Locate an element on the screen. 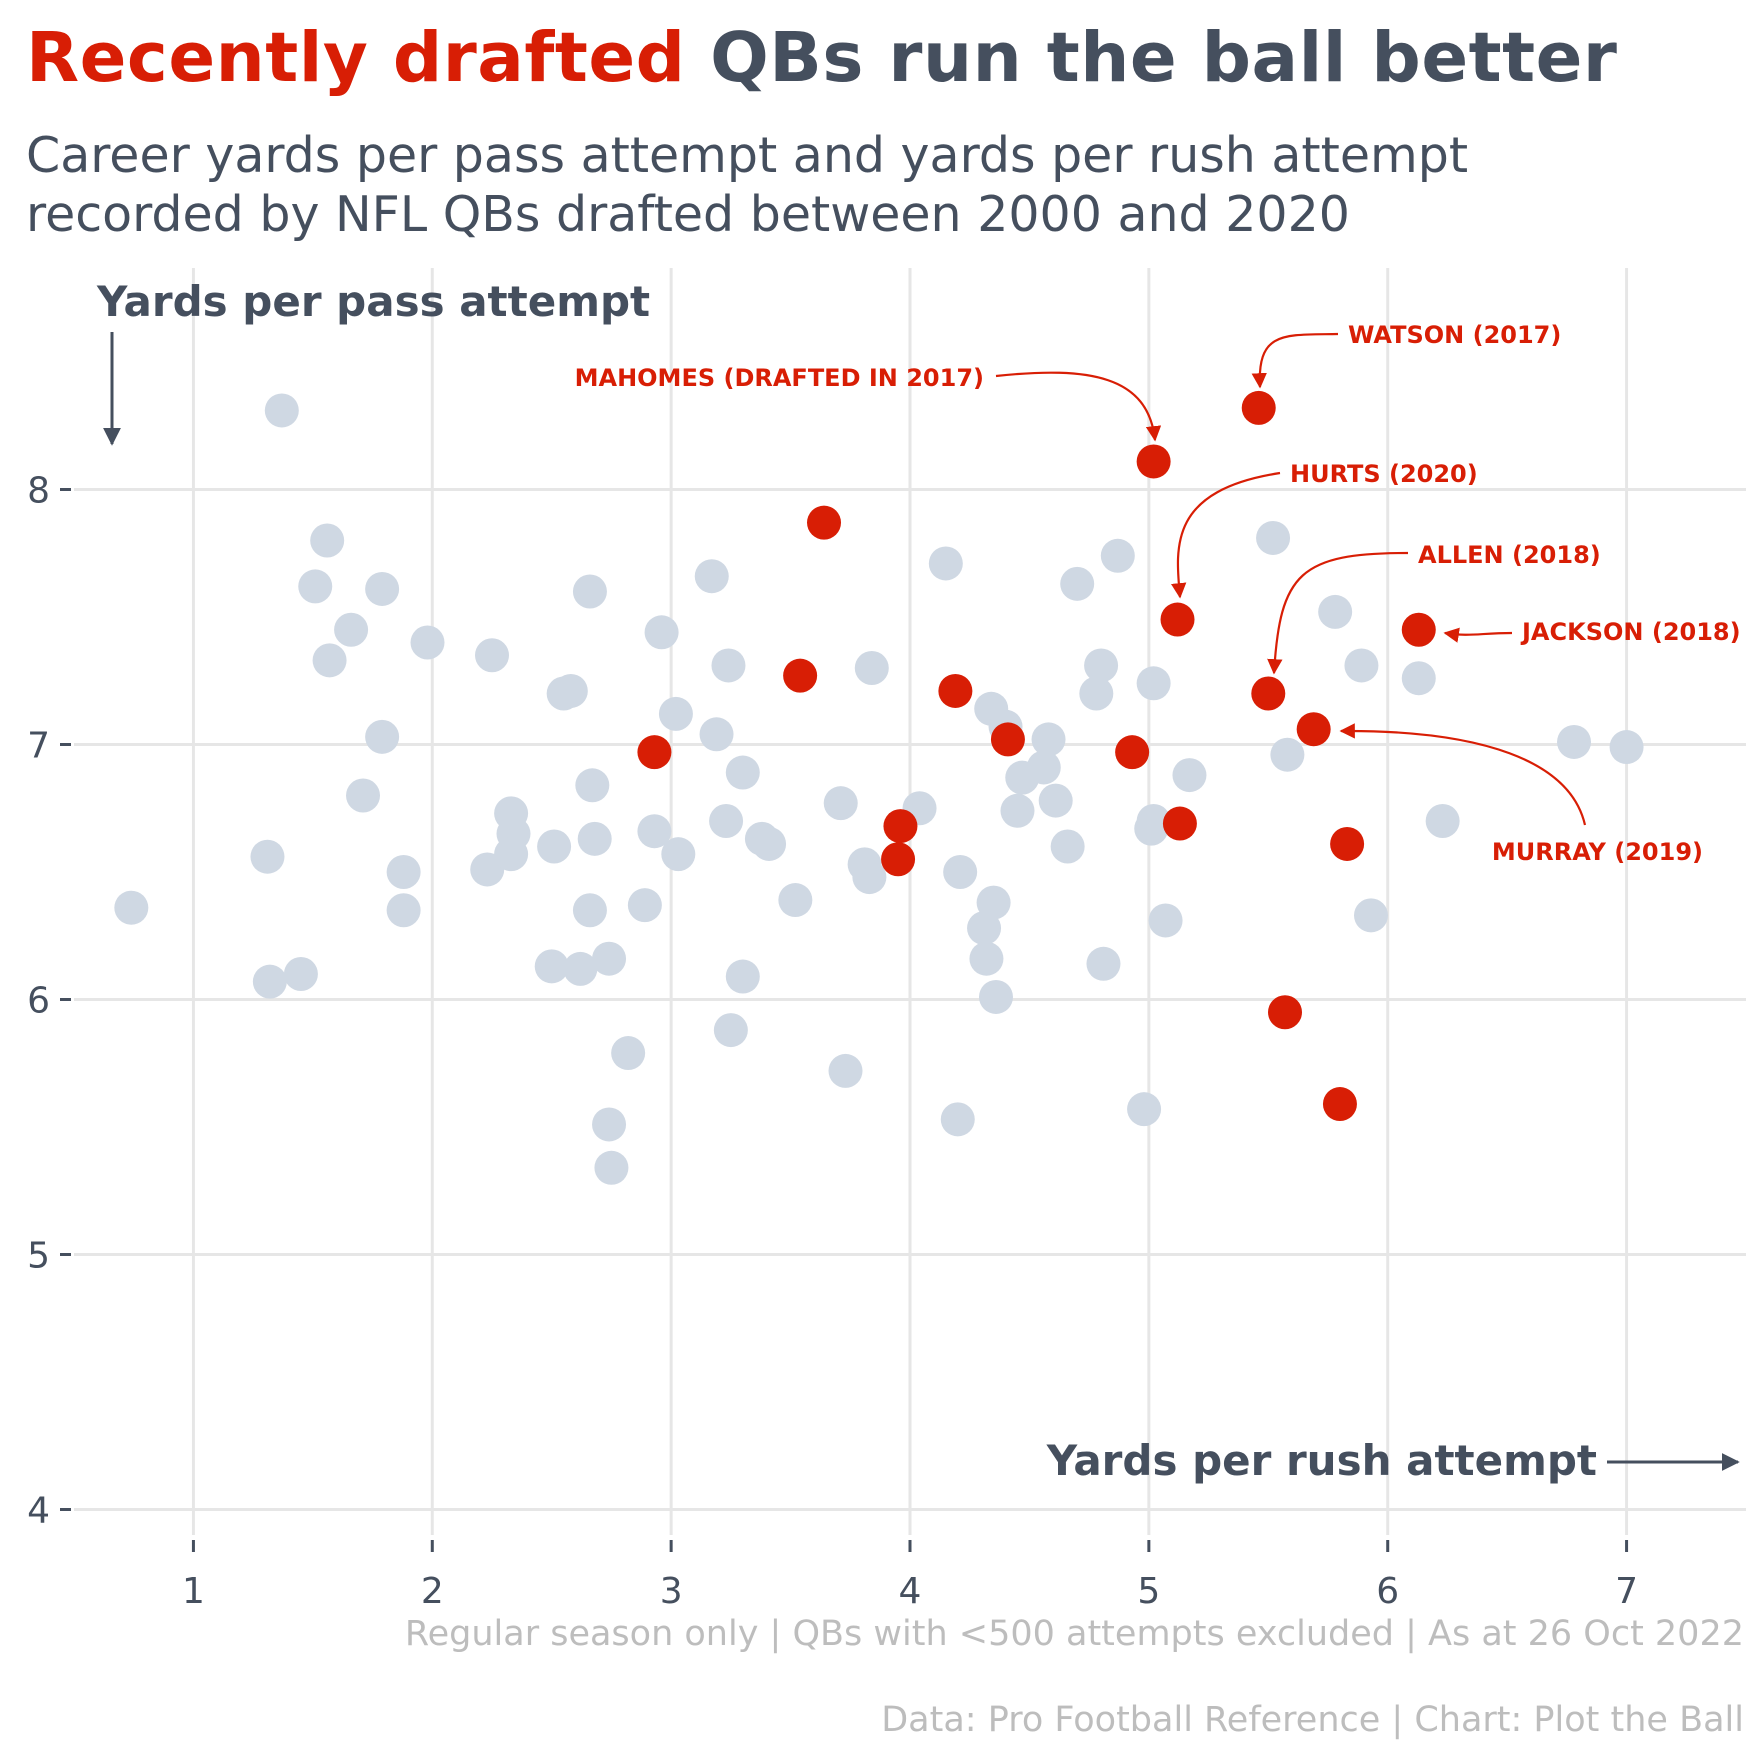 This screenshot has height=1760, width=1760. annotation-label: WATSON (2017) is located at coordinates (1454, 335).